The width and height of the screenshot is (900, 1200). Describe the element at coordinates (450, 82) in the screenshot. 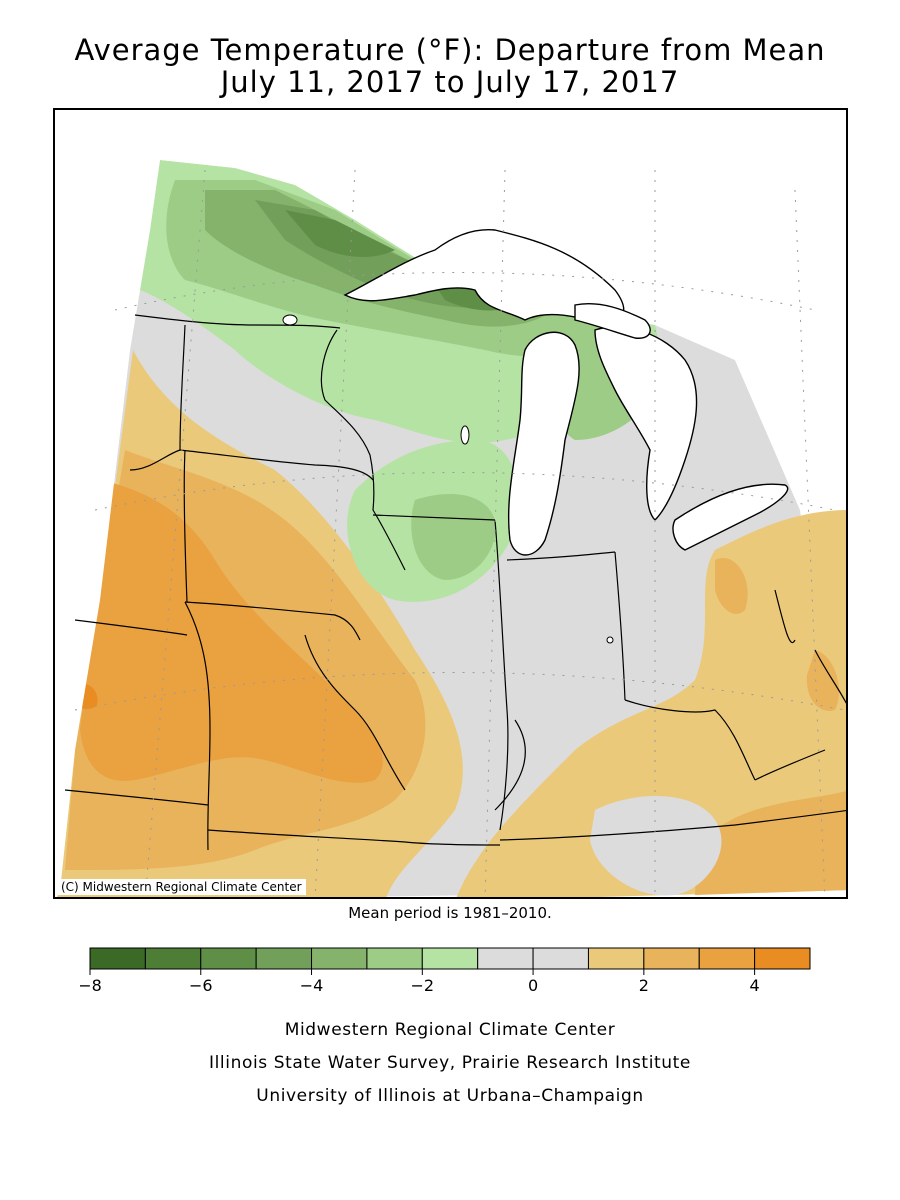

I see `map-title-line-2: July 11, 2017 to July 17, 2017` at that location.